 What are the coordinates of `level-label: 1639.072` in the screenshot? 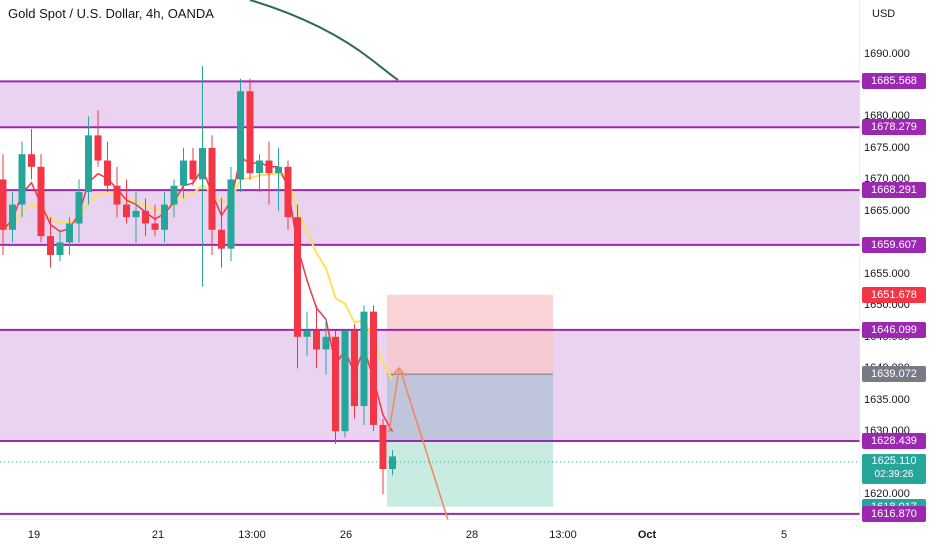 It's located at (894, 374).